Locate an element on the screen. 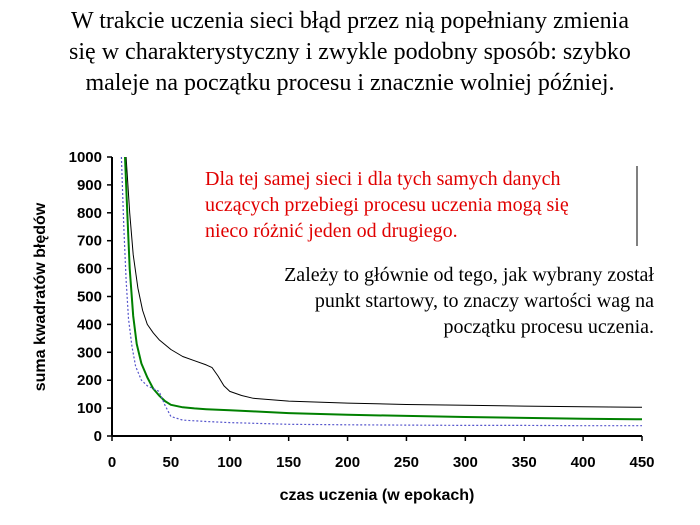  y-tick-label: 800 is located at coordinates (89, 213).